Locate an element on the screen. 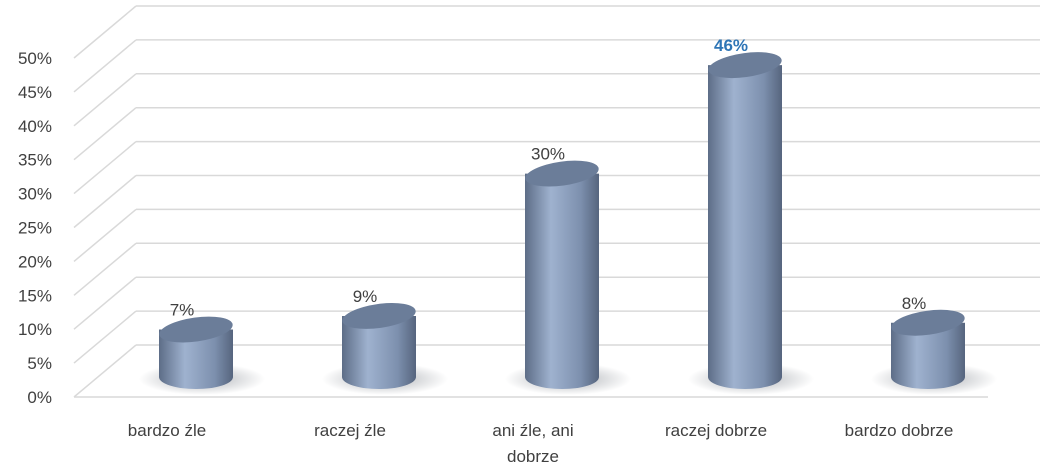  bar: 30% is located at coordinates (568, 270).